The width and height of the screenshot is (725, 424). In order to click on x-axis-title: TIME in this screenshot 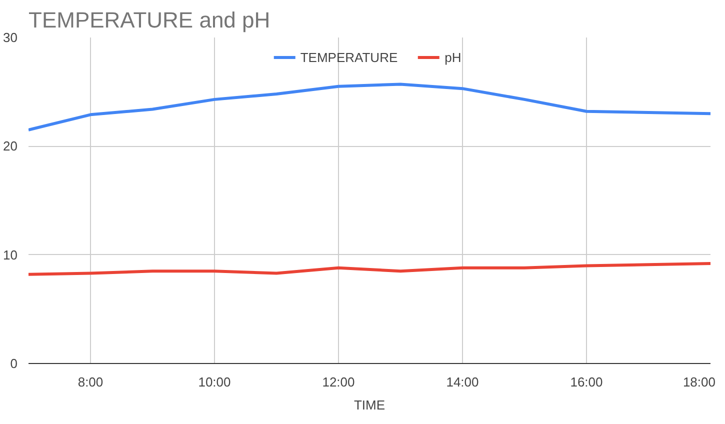, I will do `click(370, 405)`.